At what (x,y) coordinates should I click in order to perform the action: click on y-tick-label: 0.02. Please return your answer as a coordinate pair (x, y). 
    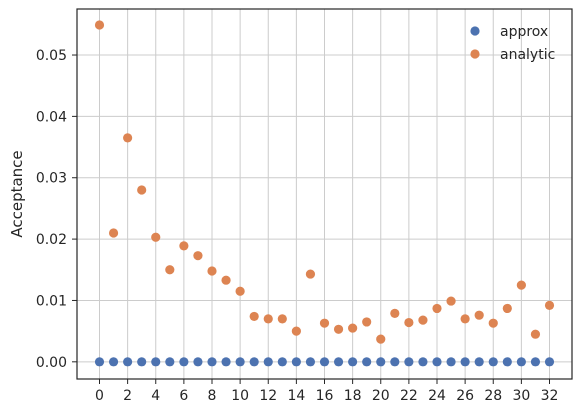
    Looking at the image, I should click on (51, 240).